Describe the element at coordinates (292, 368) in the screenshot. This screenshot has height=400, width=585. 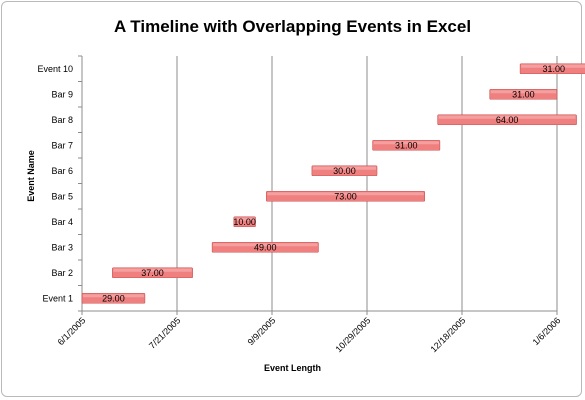
I see `x-axis-label: Event Length` at that location.